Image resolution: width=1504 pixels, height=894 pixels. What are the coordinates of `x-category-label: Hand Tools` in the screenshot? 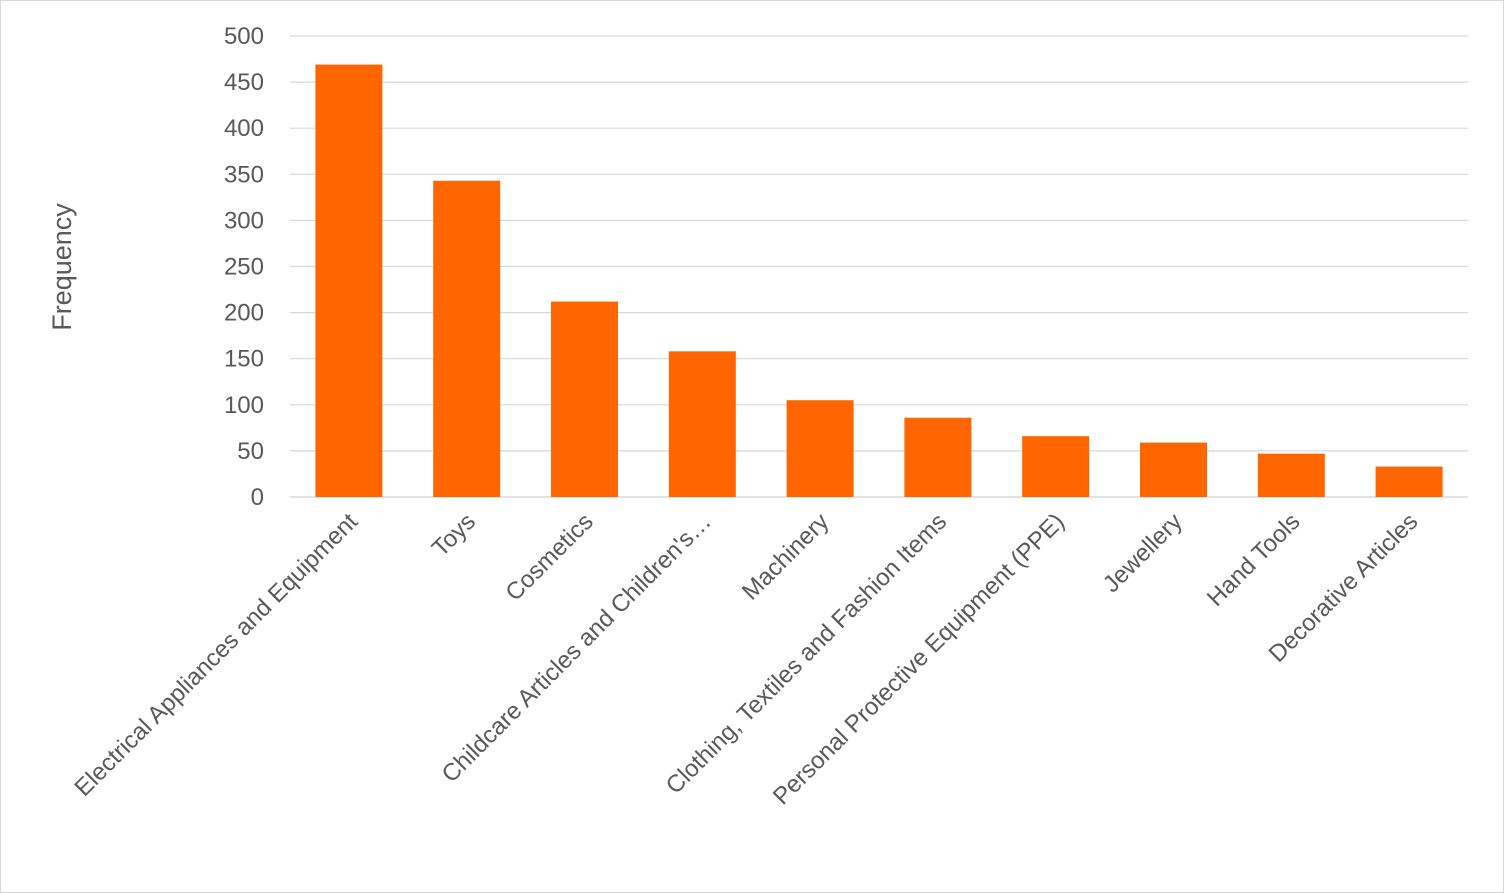 It's located at (1254, 560).